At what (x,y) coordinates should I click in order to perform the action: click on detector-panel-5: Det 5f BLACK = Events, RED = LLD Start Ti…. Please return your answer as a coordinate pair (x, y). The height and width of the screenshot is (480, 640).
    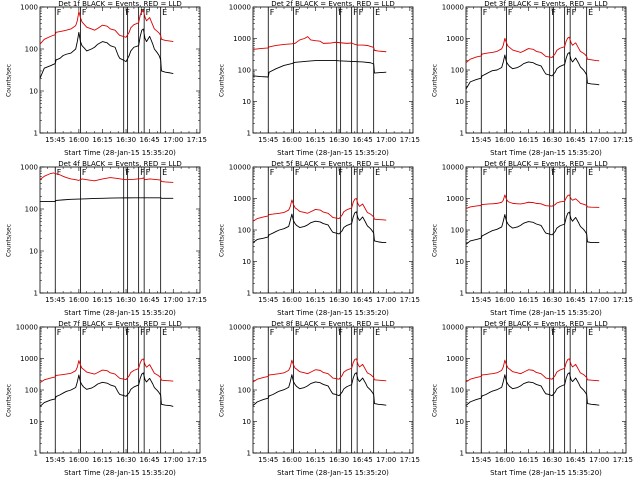
    Looking at the image, I should click on (319, 240).